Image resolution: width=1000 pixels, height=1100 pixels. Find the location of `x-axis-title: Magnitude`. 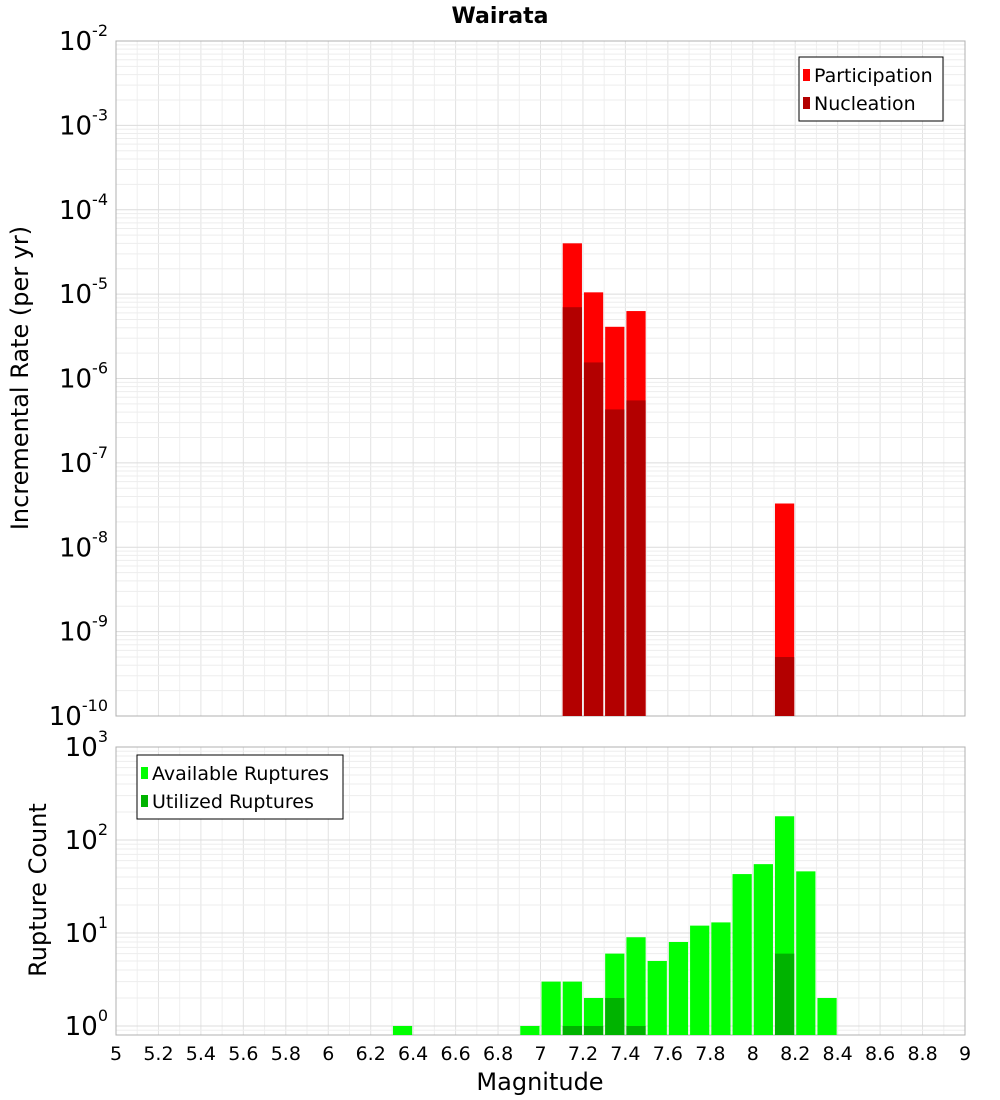

x-axis-title: Magnitude is located at coordinates (539, 1082).